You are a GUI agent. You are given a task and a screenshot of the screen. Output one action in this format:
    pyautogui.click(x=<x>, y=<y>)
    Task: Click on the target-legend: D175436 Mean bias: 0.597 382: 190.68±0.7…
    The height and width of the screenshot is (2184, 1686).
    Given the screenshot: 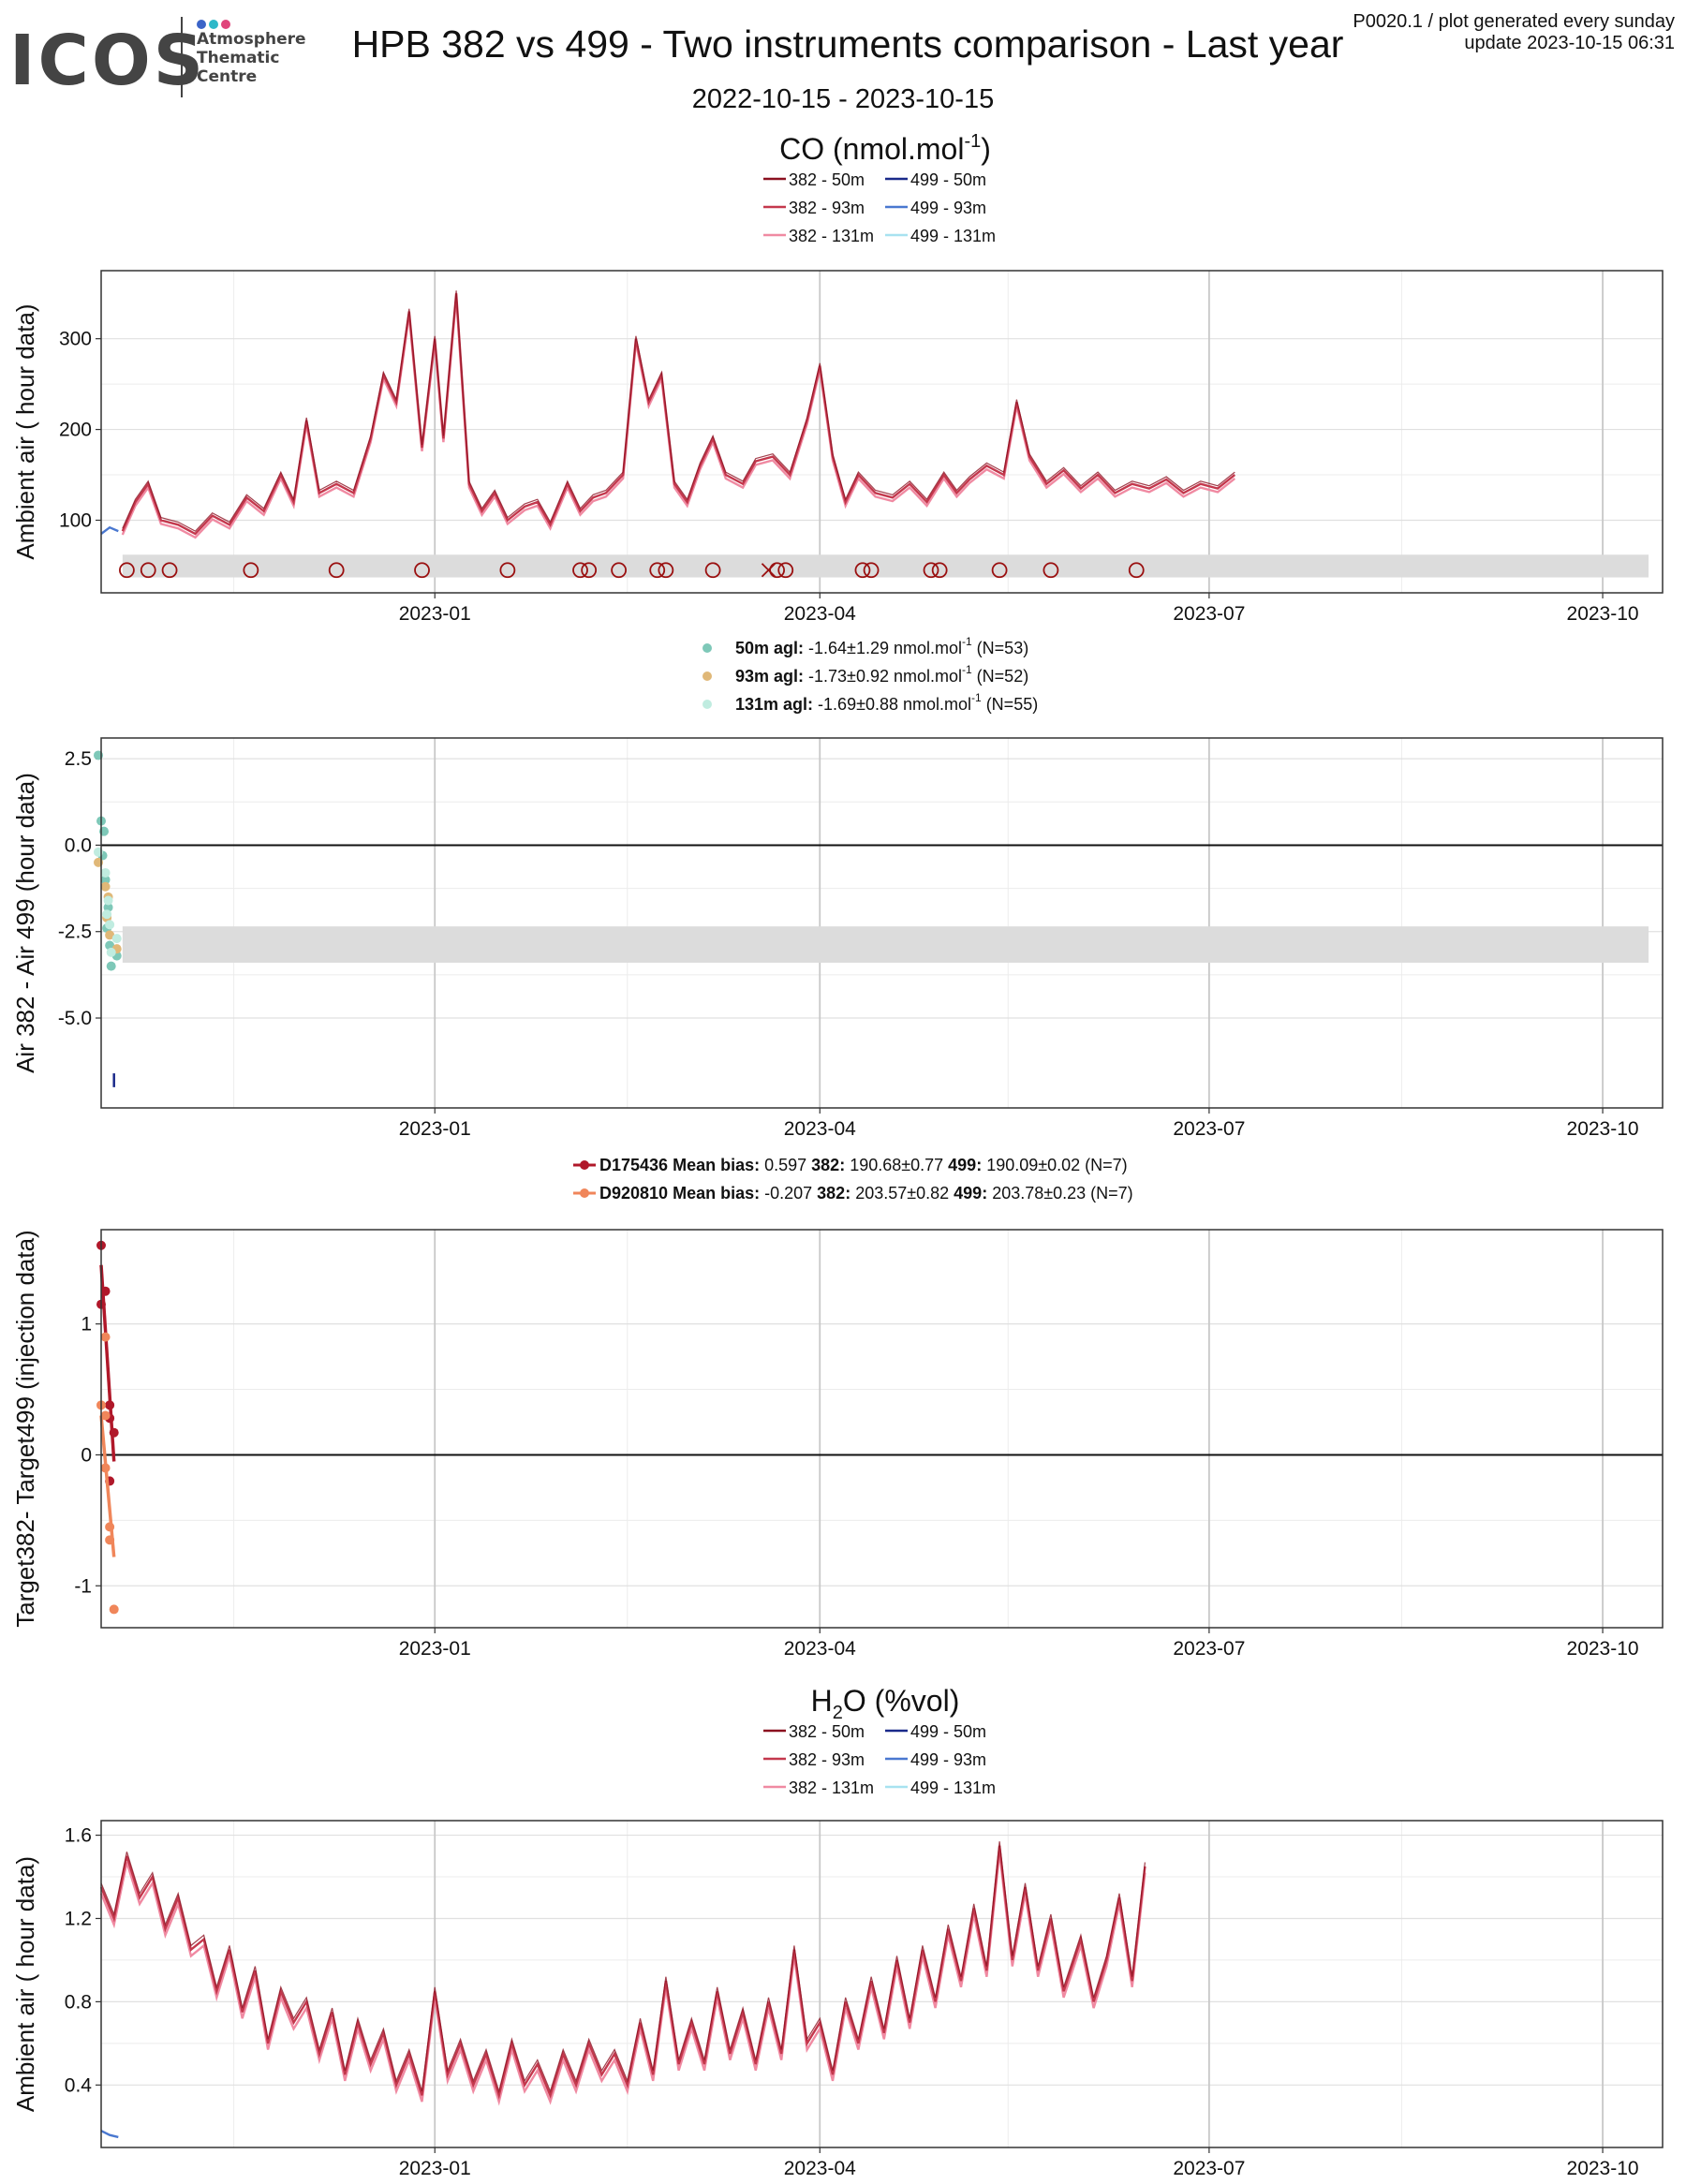 What is the action you would take?
    pyautogui.click(x=853, y=1179)
    